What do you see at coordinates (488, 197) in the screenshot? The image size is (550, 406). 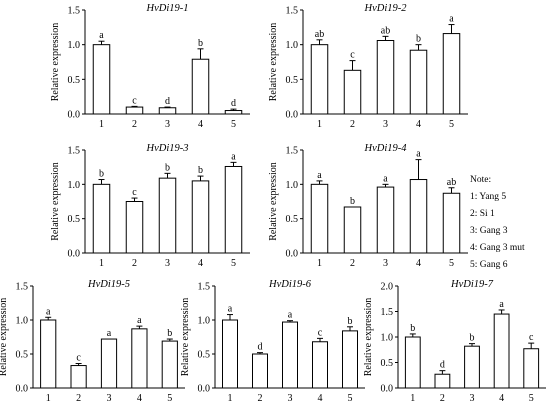 I see `note-item-1: 1: Yang 5` at bounding box center [488, 197].